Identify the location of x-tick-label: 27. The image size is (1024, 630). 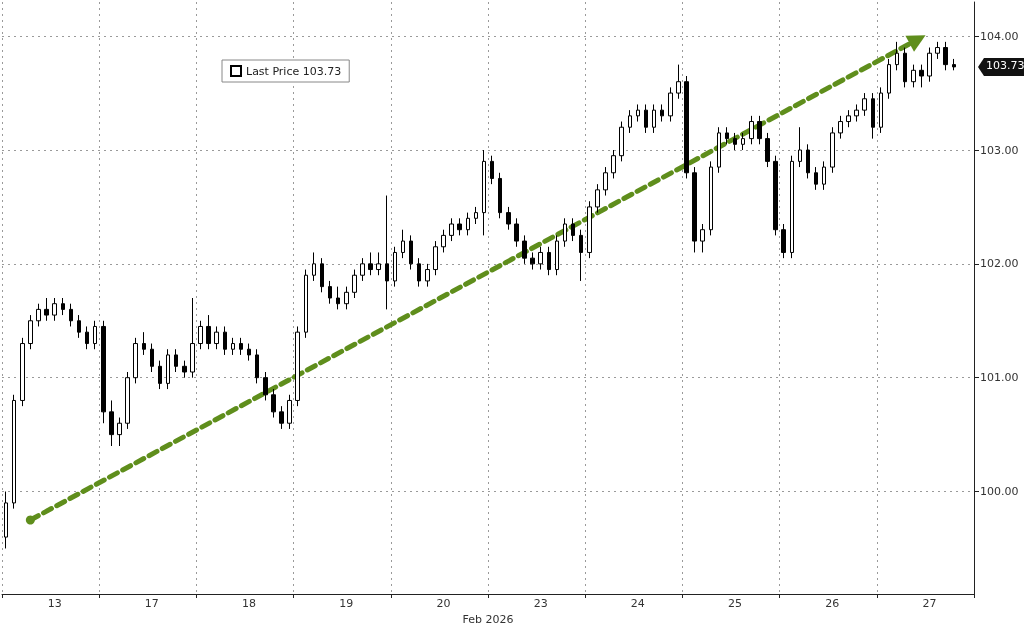
(929, 603).